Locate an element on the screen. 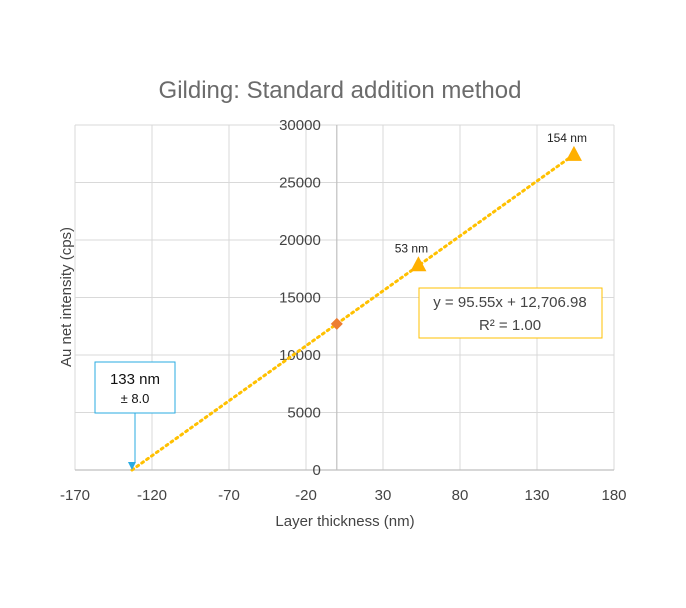 The width and height of the screenshot is (686, 608). y-tick-label: 15000 is located at coordinates (300, 298).